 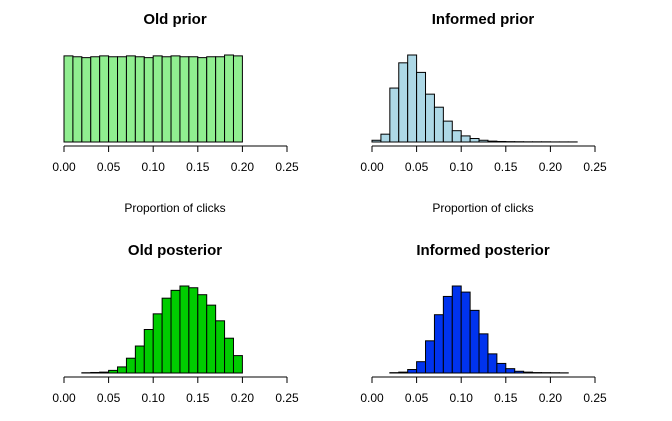 What do you see at coordinates (175, 250) in the screenshot?
I see `panel-title: Old posterior` at bounding box center [175, 250].